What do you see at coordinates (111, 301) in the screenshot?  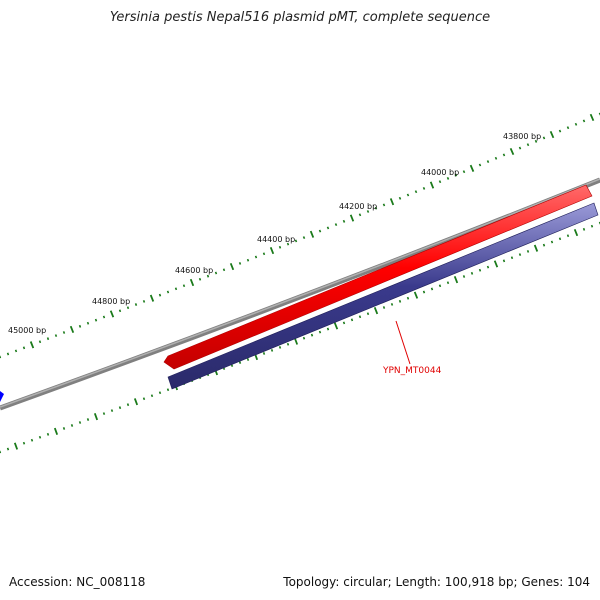 I see `tick-label: 44800 bp` at bounding box center [111, 301].